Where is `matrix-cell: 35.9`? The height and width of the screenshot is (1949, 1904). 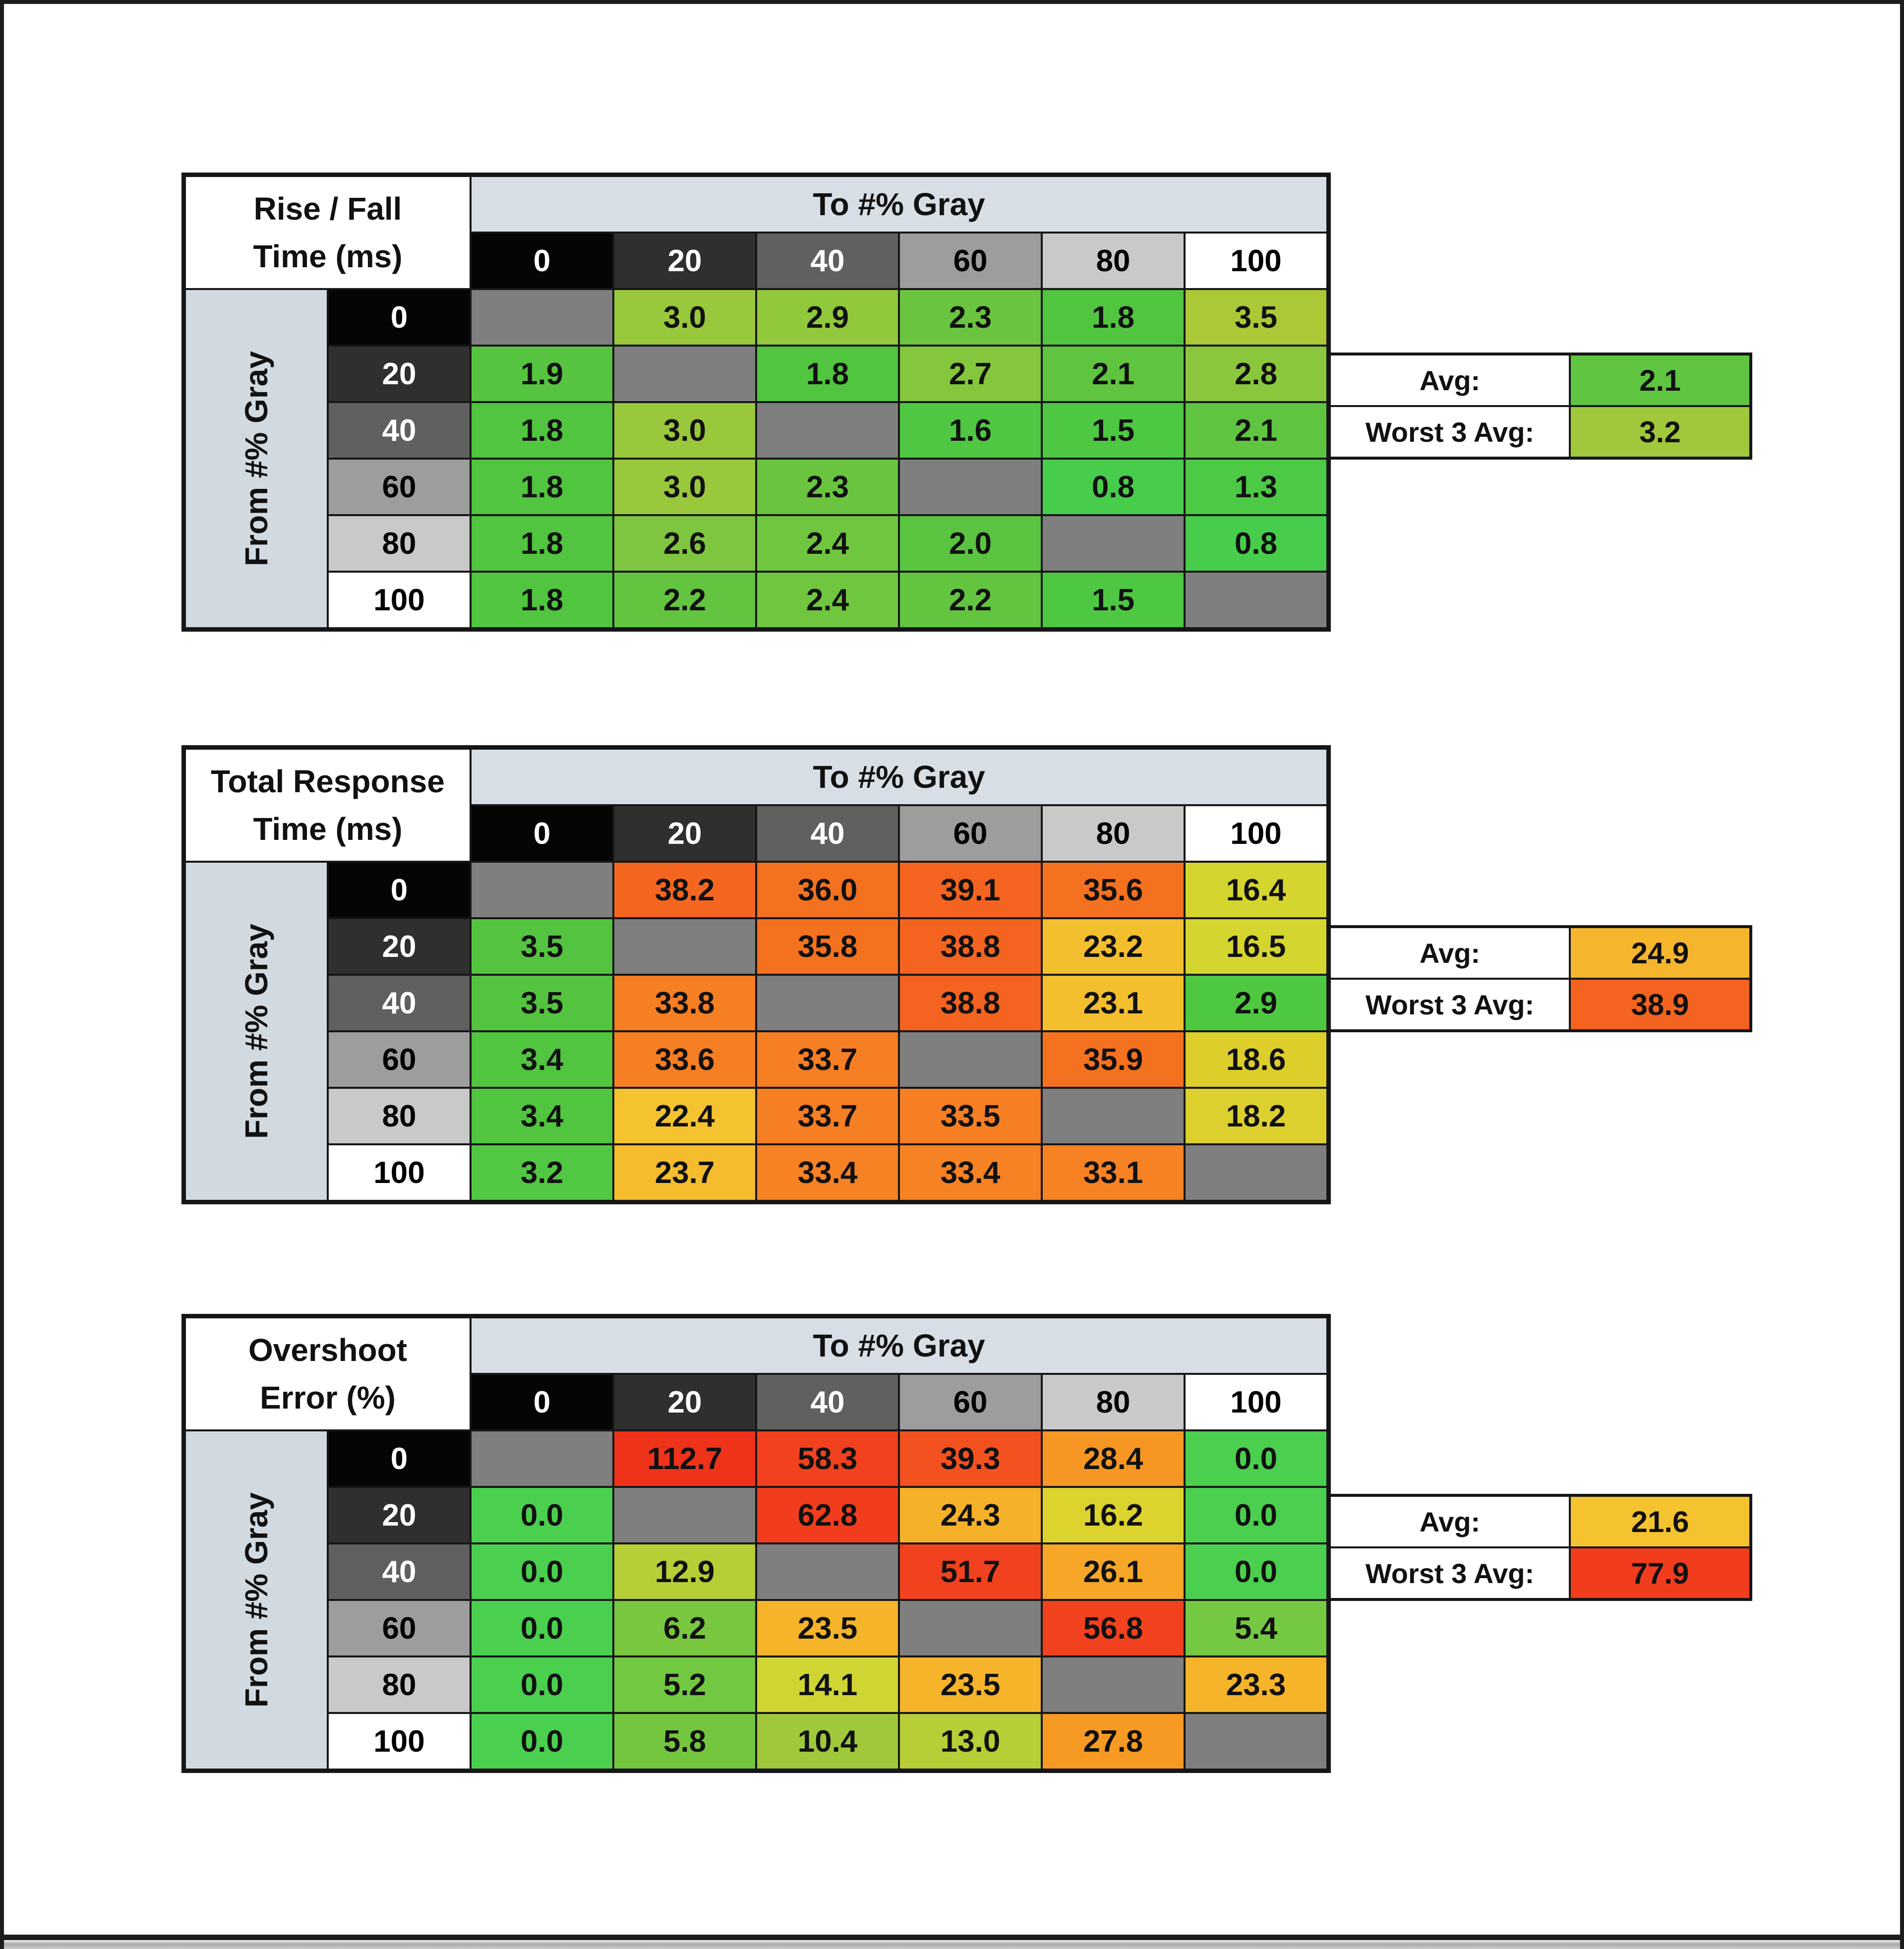
matrix-cell: 35.9 is located at coordinates (1113, 1060).